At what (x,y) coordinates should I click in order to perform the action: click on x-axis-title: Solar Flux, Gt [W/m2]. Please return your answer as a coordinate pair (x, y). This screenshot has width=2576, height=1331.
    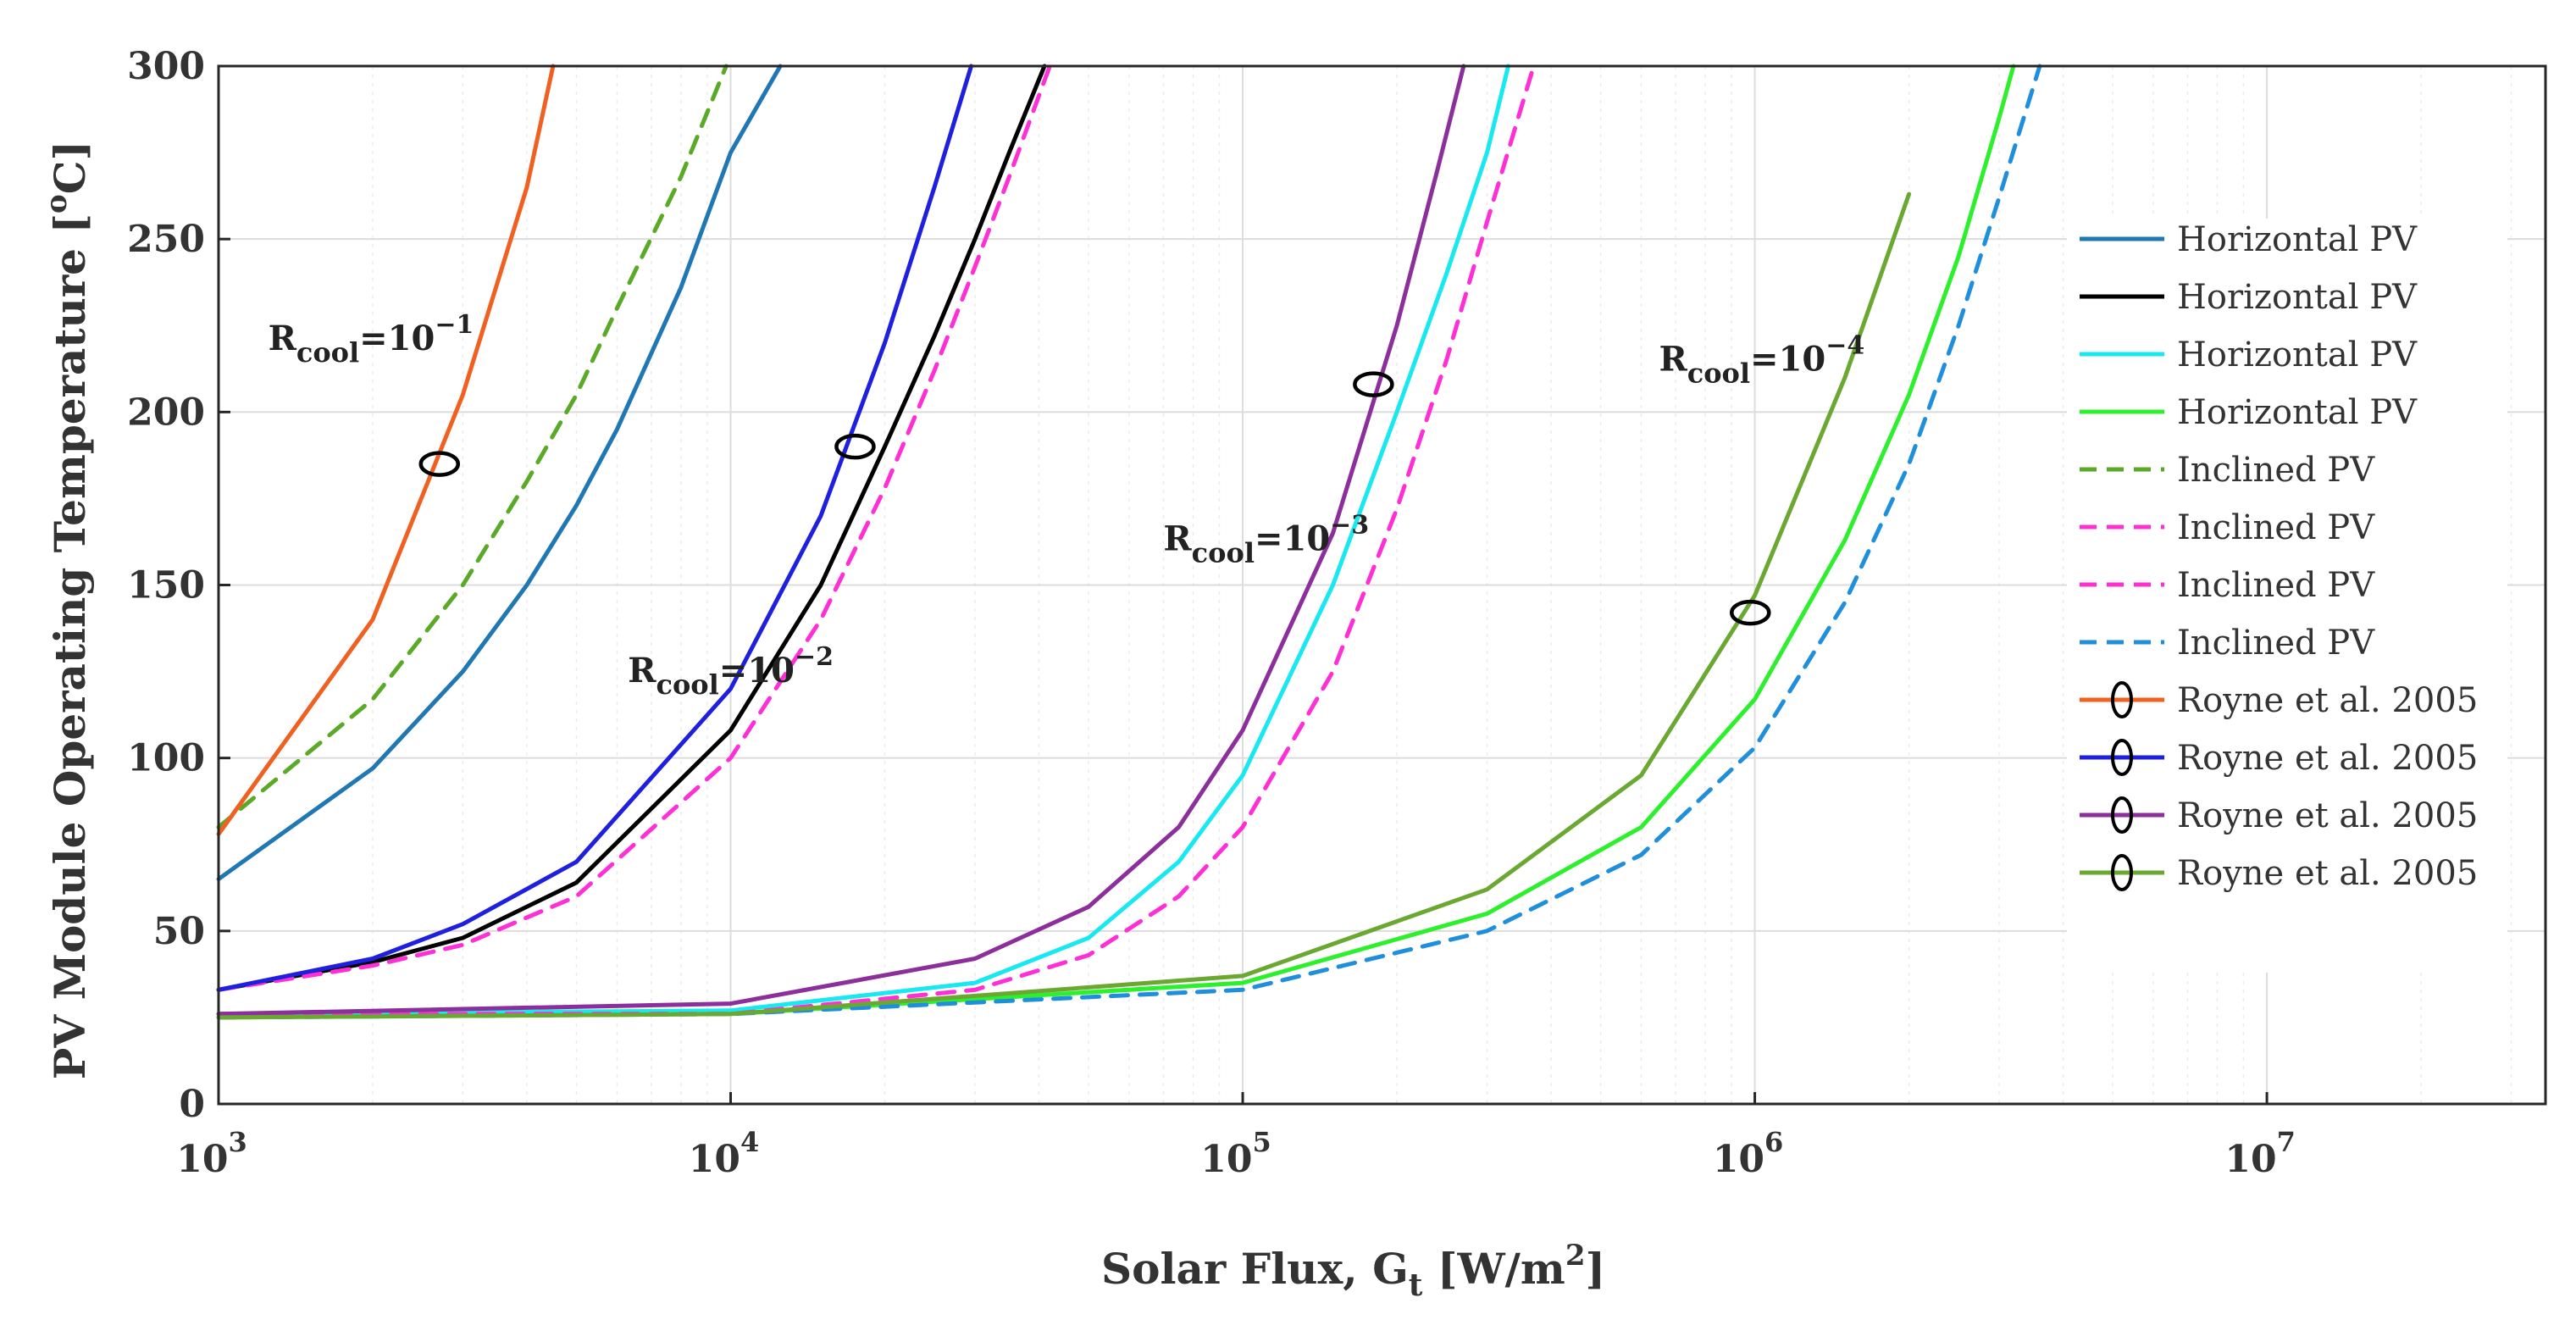
    Looking at the image, I should click on (1353, 1271).